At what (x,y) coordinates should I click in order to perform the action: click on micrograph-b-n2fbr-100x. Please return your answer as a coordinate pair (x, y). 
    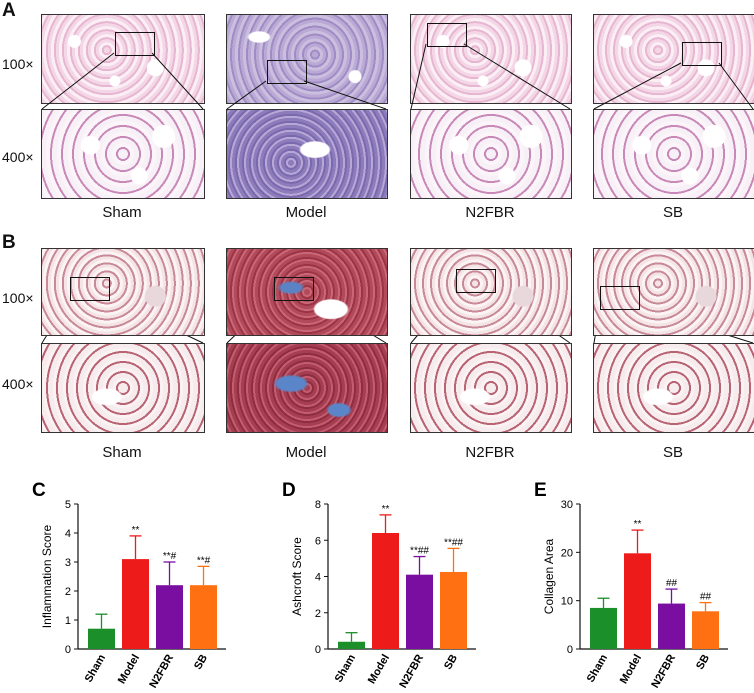
    Looking at the image, I should click on (491, 292).